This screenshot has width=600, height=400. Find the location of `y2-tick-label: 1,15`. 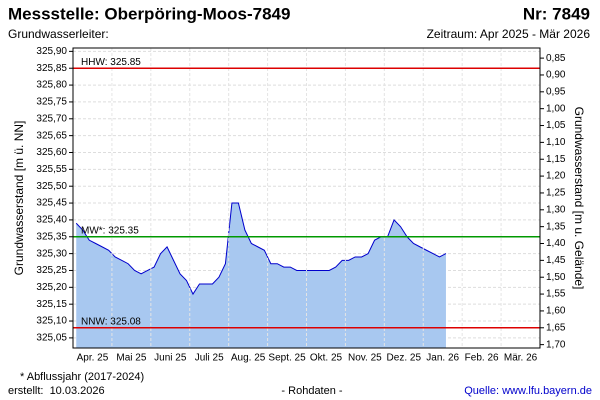

y2-tick-label: 1,15 is located at coordinates (556, 159).